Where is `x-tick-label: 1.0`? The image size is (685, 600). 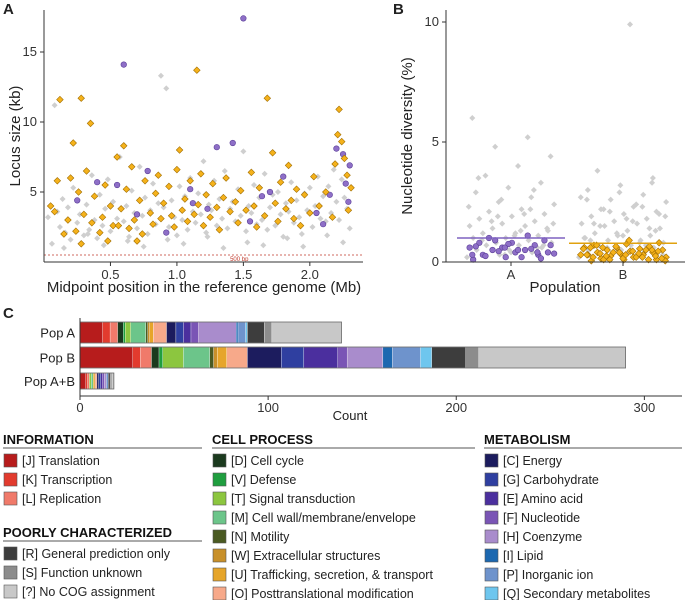 x-tick-label: 1.0 is located at coordinates (177, 274).